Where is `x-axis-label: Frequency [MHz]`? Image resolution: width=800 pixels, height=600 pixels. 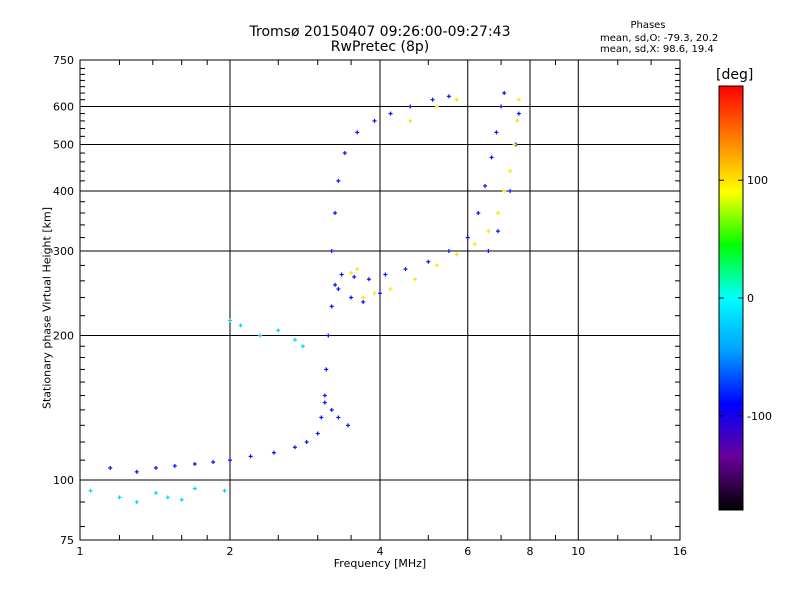 x-axis-label: Frequency [MHz] is located at coordinates (380, 563).